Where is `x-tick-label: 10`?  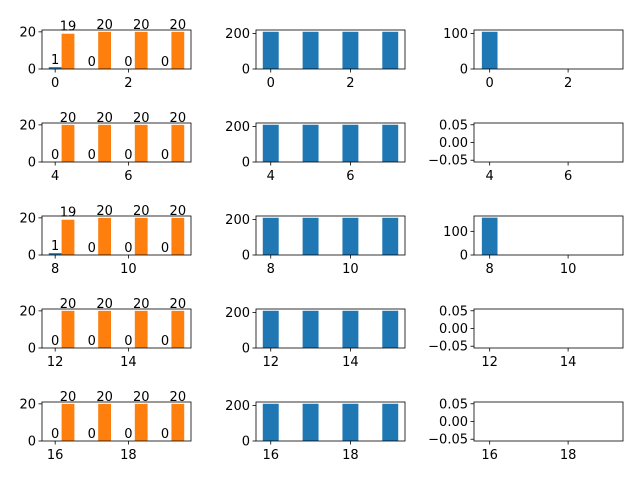 x-tick-label: 10 is located at coordinates (128, 269).